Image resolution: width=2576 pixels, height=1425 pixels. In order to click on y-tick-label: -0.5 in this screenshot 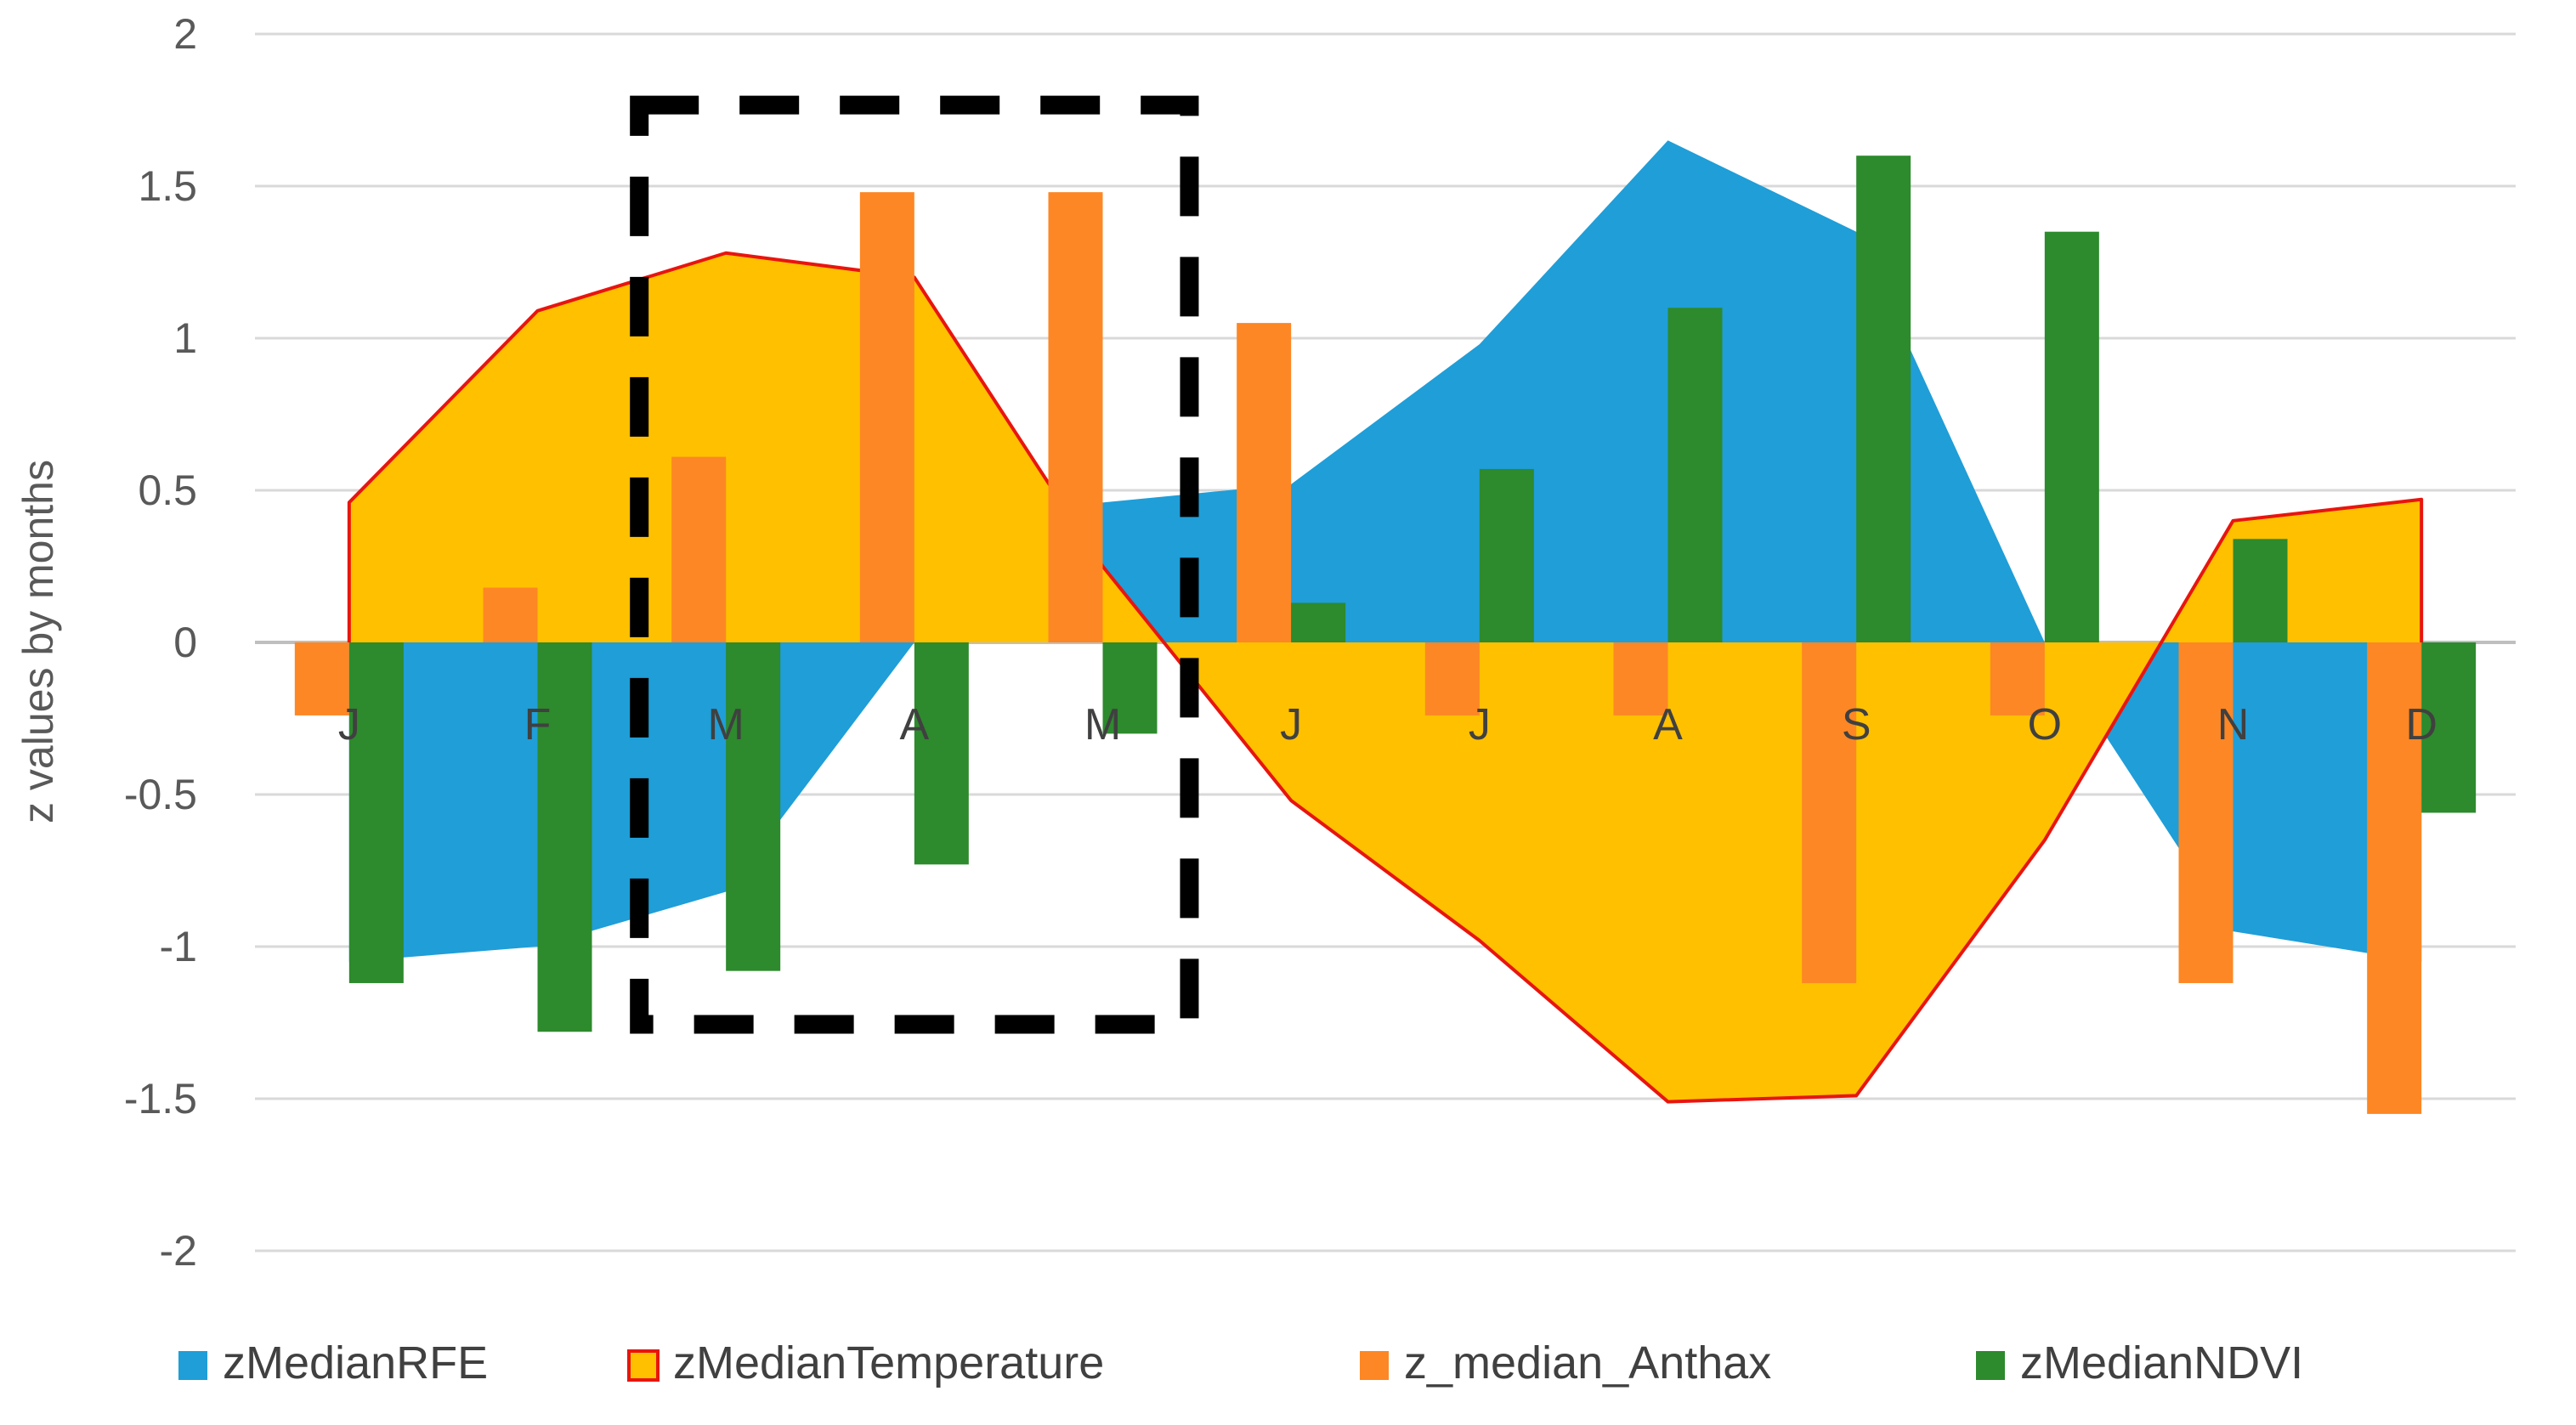, I will do `click(160, 795)`.